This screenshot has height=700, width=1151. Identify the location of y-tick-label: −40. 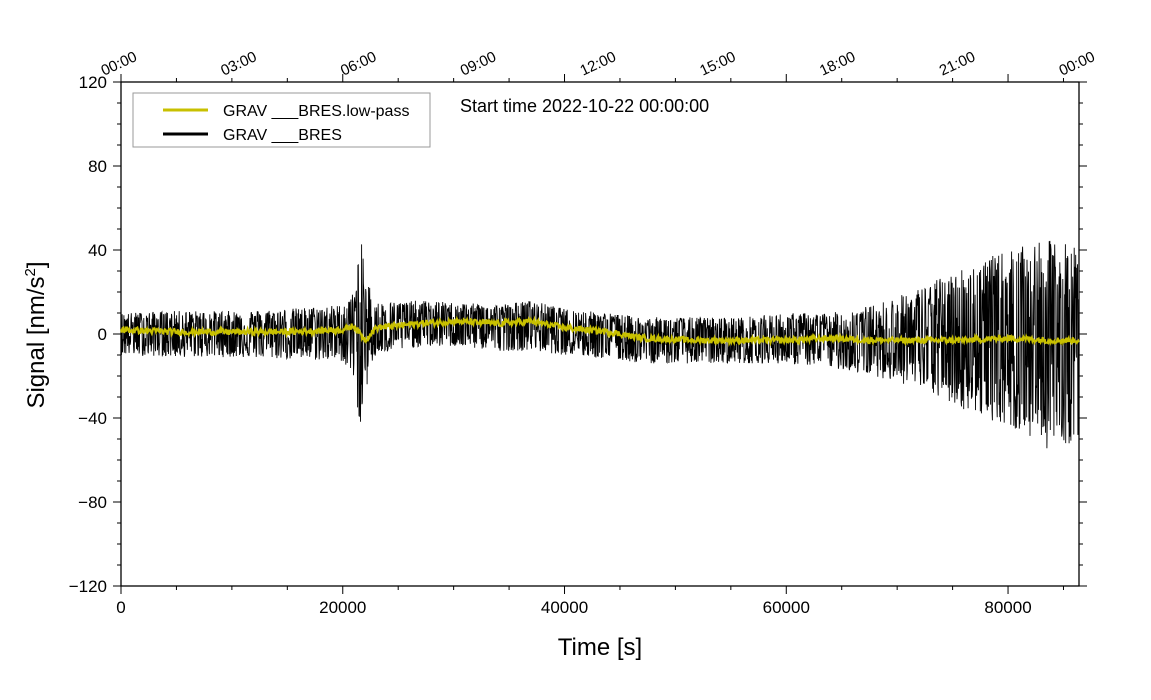
(92, 418).